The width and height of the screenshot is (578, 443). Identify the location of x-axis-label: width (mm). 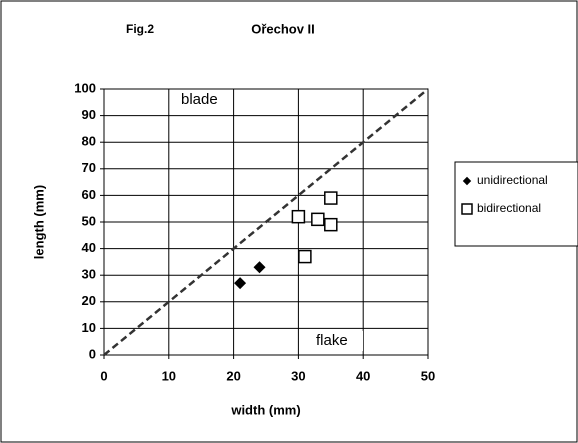
(265, 409).